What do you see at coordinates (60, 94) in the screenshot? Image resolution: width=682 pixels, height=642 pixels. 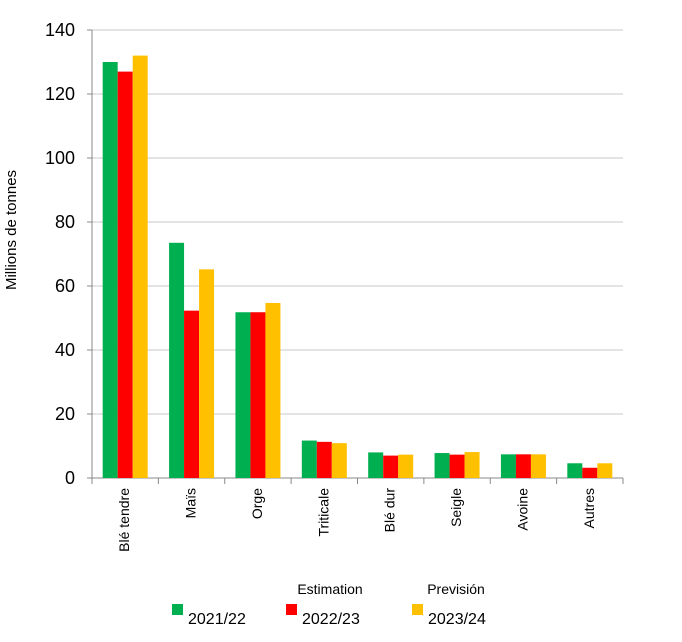 I see `y-tick-label: 120` at bounding box center [60, 94].